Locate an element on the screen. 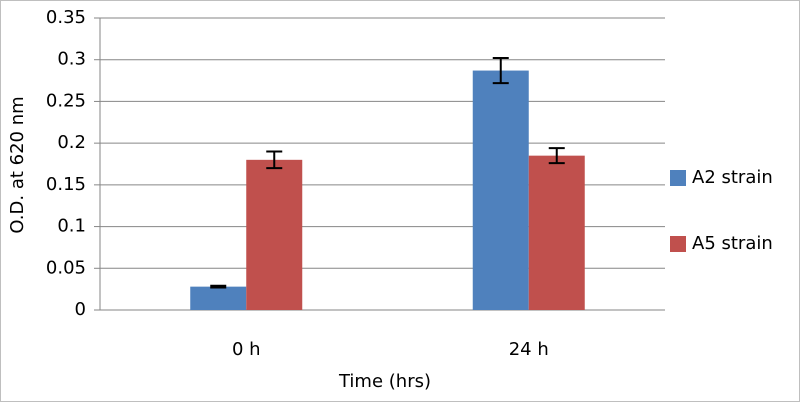  x-tick-label: 24 h is located at coordinates (529, 349).